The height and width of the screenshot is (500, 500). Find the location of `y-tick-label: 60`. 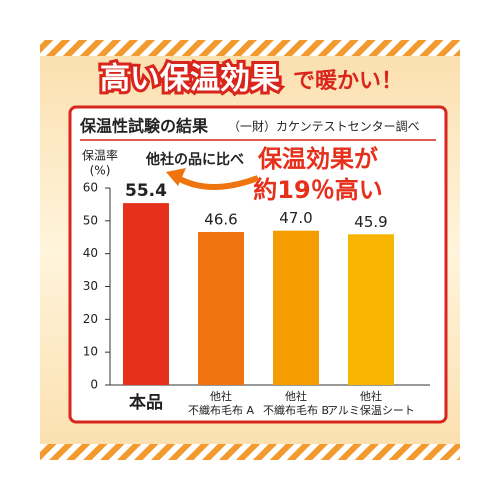

y-tick-label: 60 is located at coordinates (90, 188).